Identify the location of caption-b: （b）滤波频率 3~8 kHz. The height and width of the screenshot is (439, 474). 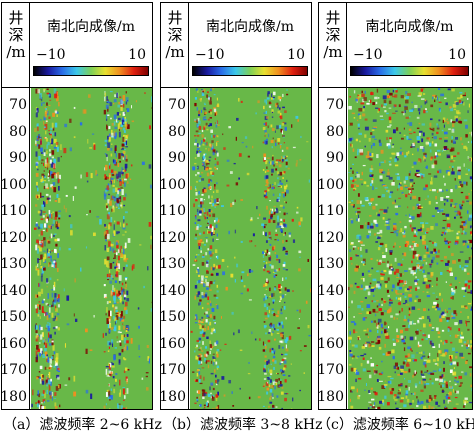
(243, 425).